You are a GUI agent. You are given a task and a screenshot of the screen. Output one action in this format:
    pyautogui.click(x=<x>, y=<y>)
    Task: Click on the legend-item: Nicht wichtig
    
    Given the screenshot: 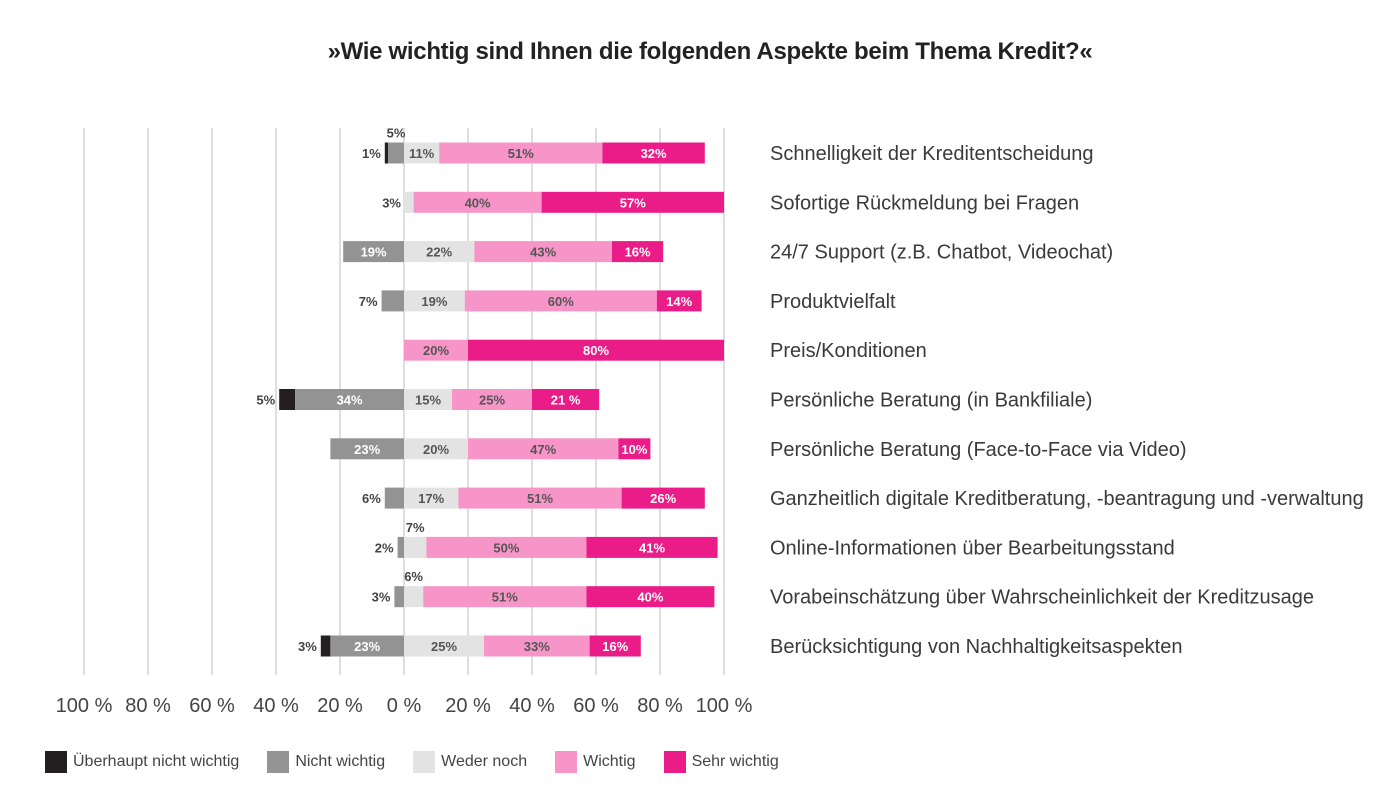 What is the action you would take?
    pyautogui.click(x=326, y=762)
    